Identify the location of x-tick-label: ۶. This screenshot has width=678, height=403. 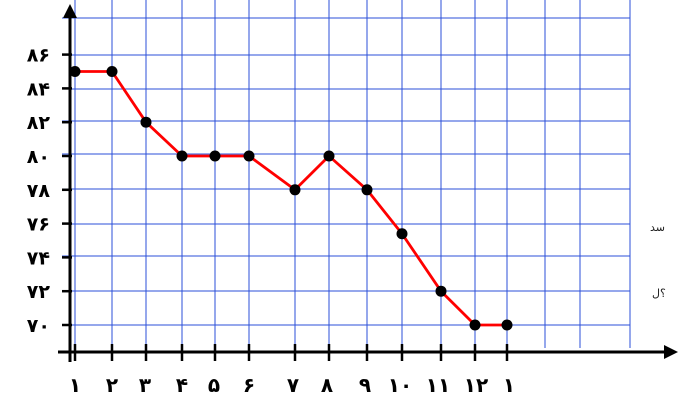
(249, 385).